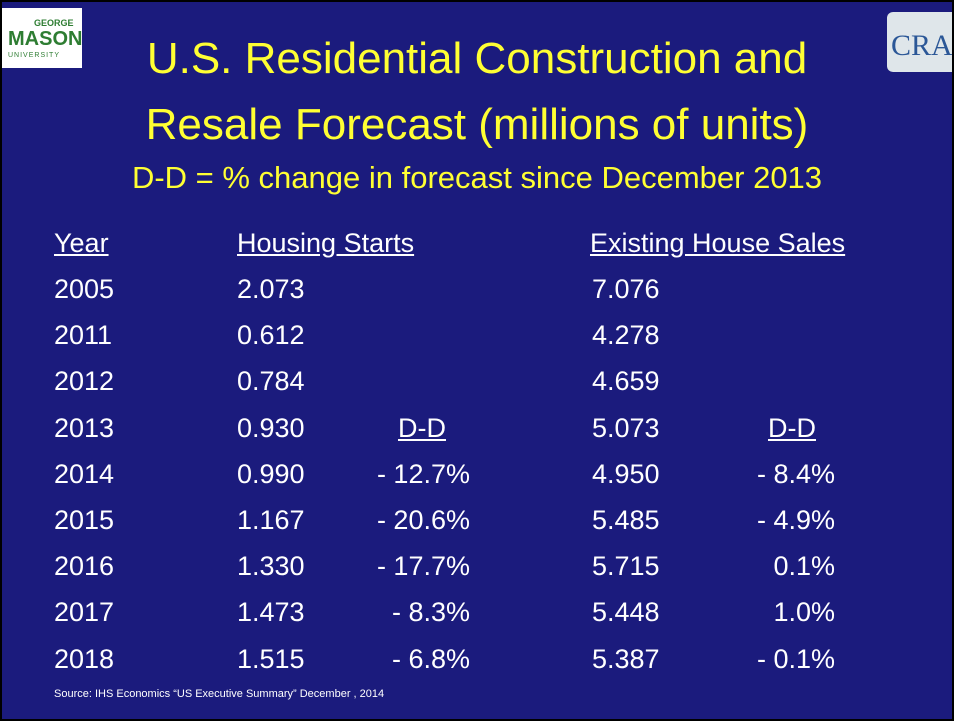 The height and width of the screenshot is (721, 954). Describe the element at coordinates (271, 335) in the screenshot. I see `starts-cell: 0.612` at that location.